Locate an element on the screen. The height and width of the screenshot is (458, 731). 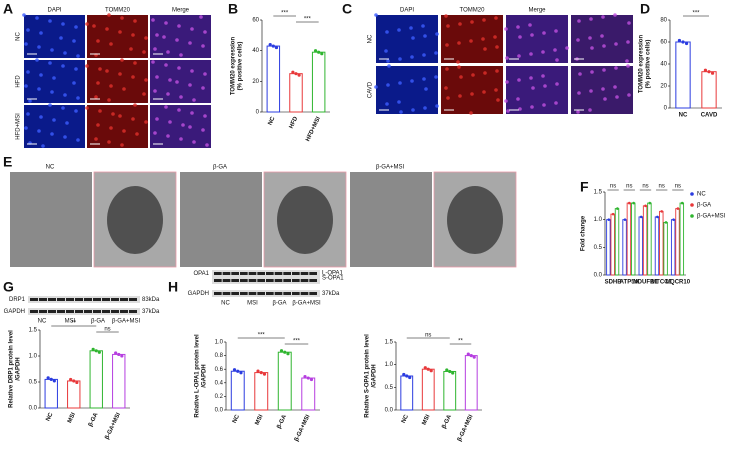
row-label: HFD is located at coordinates (19, 81).